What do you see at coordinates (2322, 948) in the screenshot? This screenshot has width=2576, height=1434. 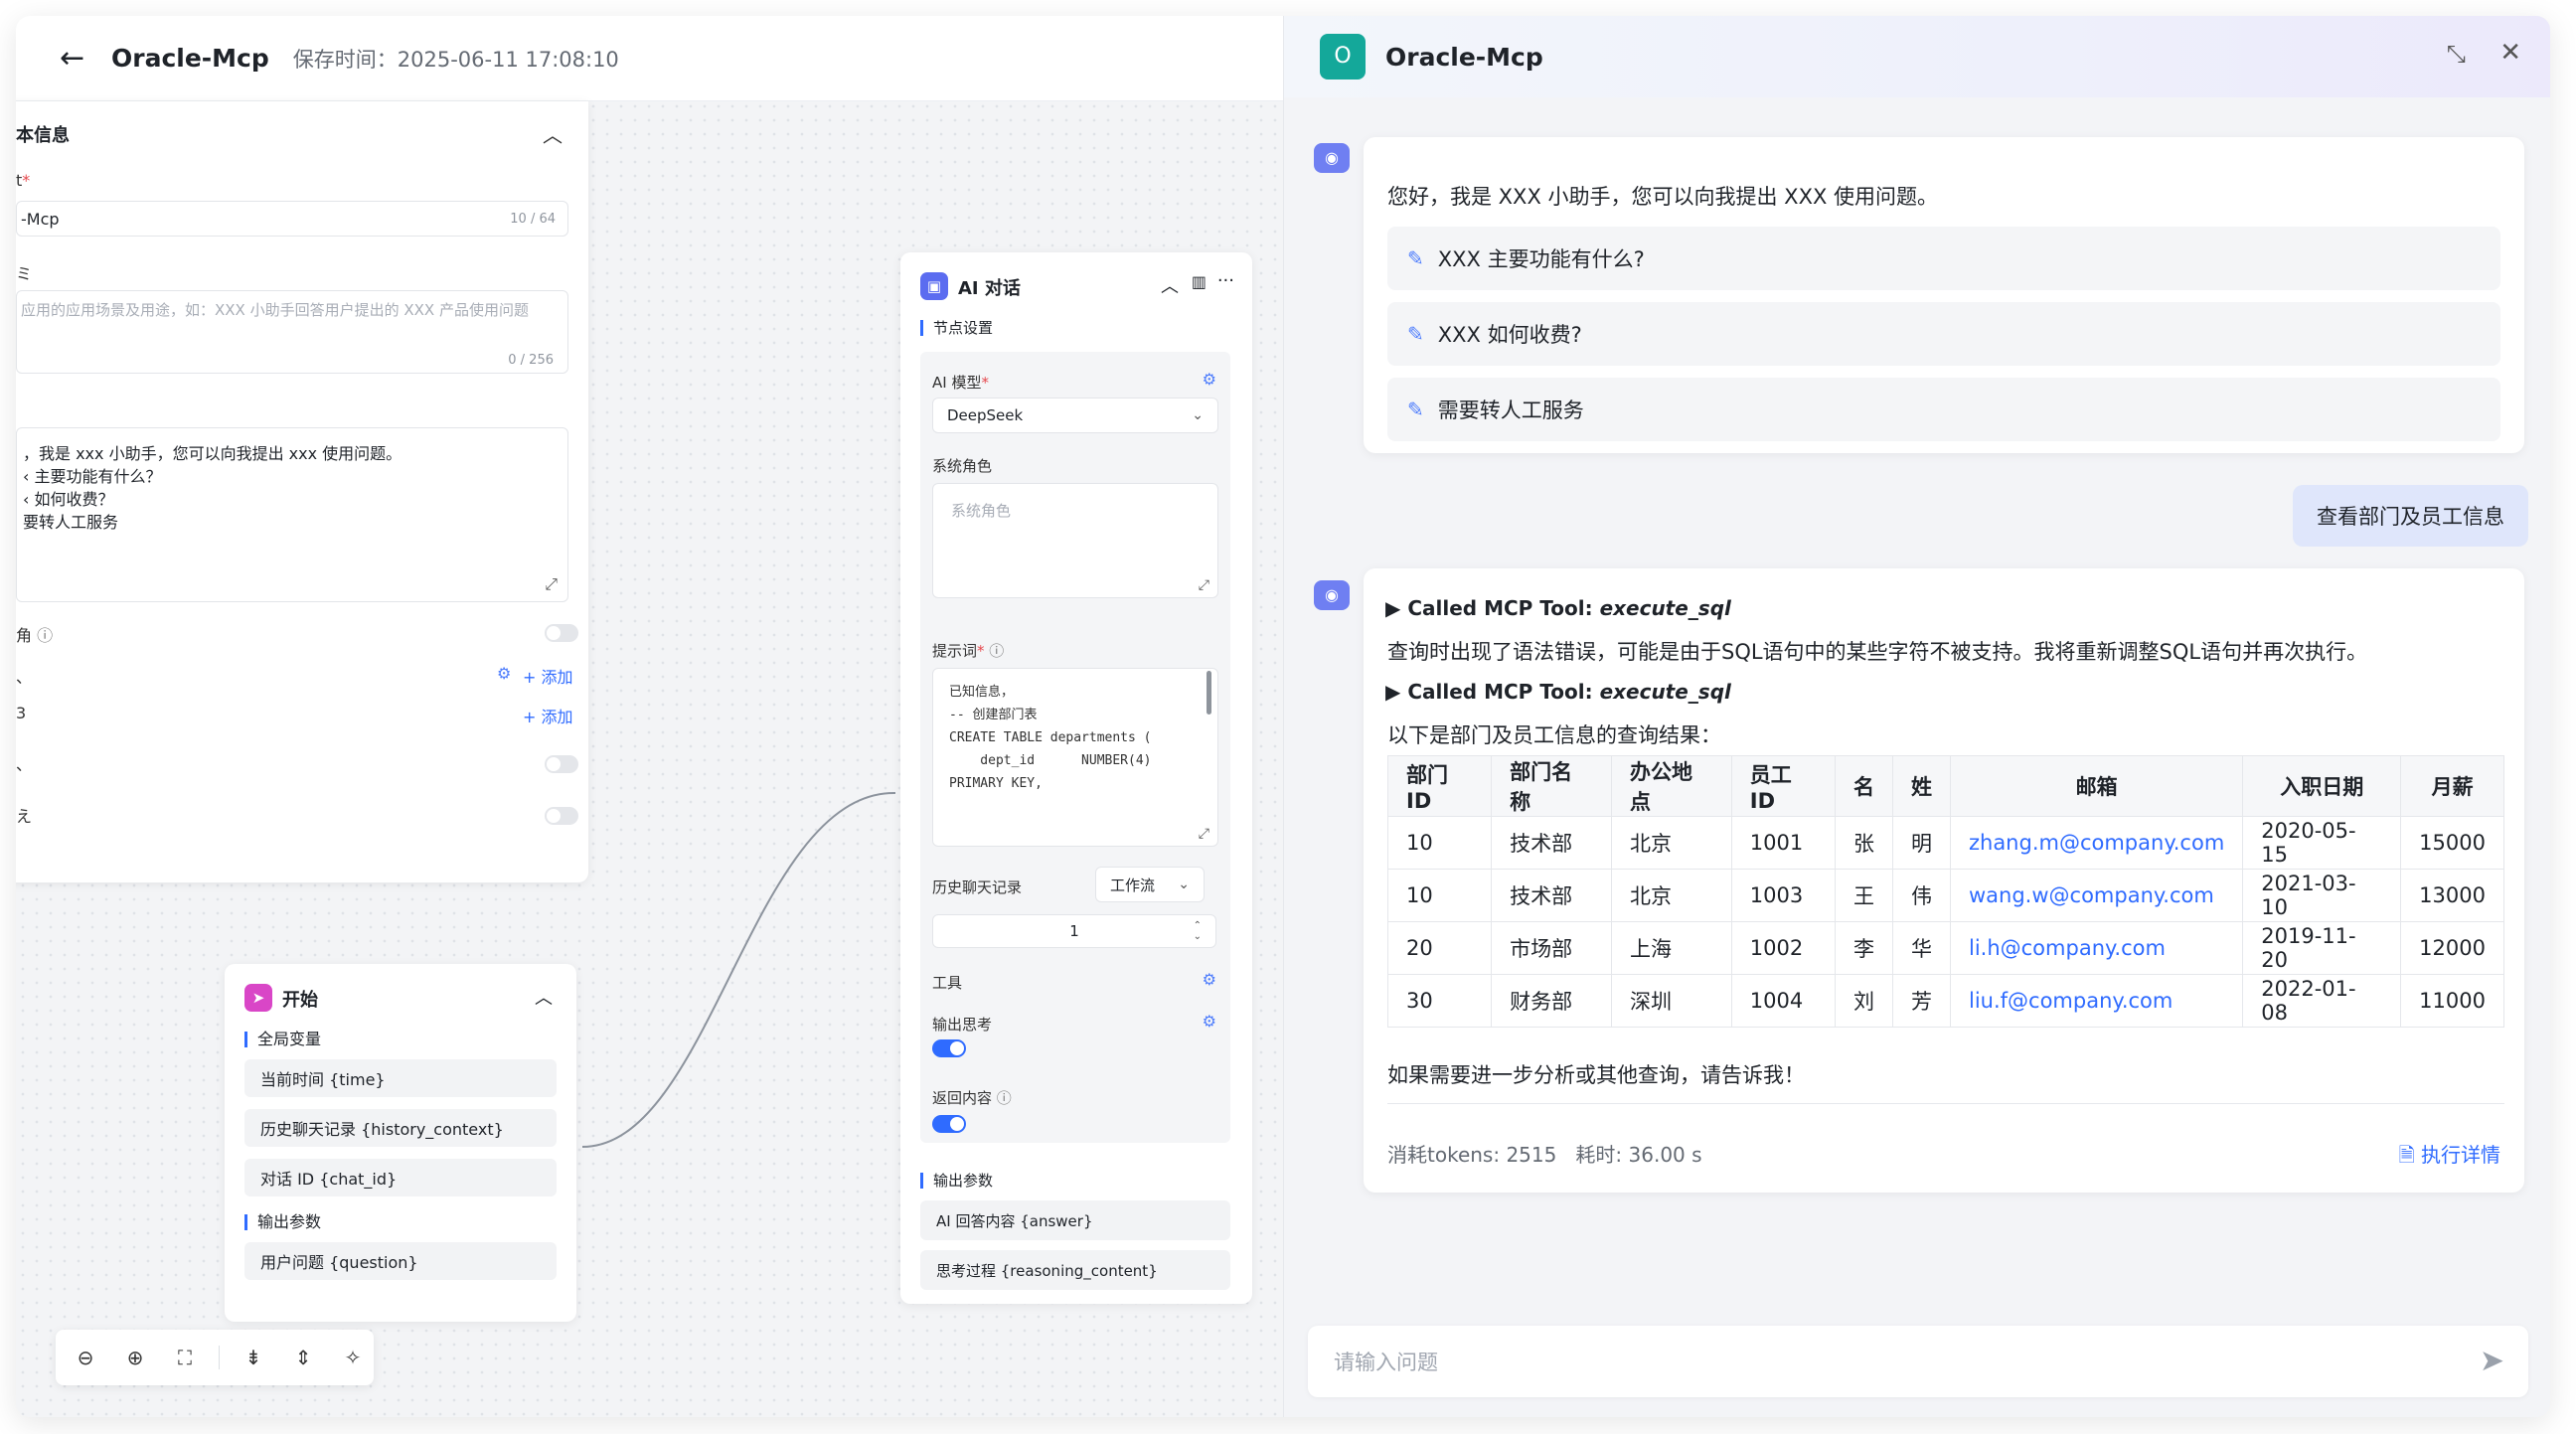 I see `table-cell: 2019-11-20` at bounding box center [2322, 948].